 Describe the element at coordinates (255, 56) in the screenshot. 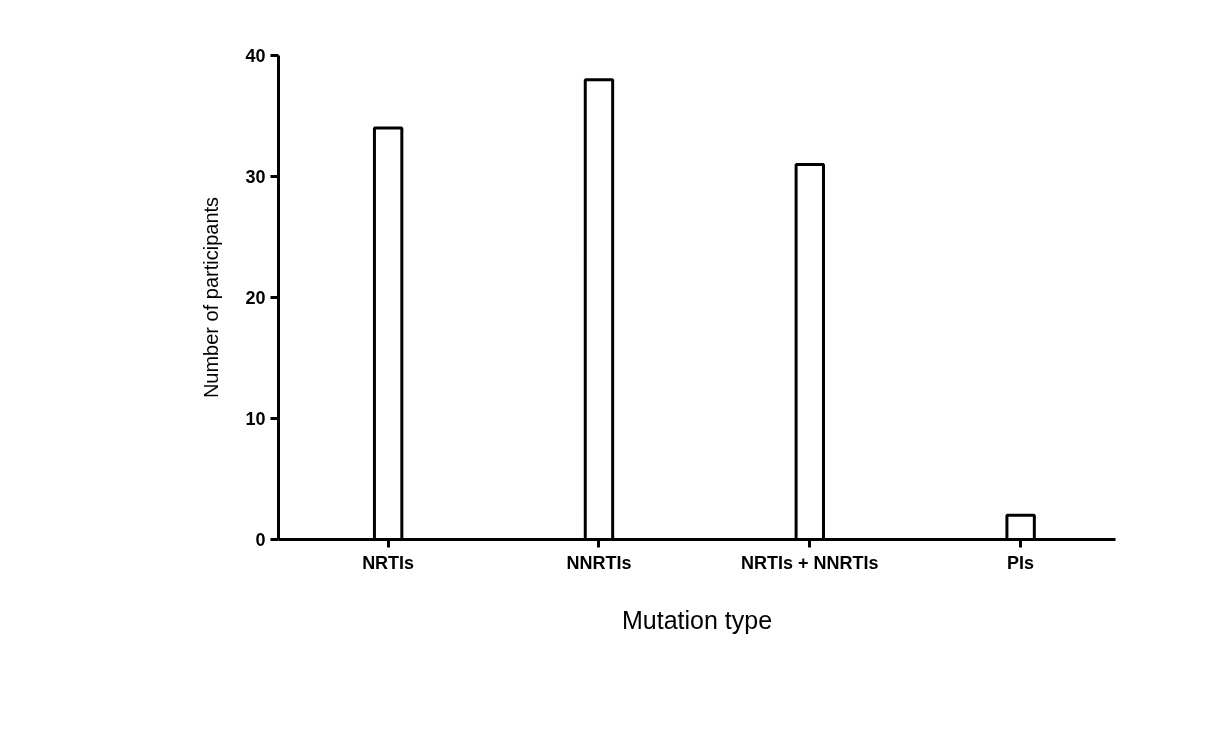

I see `y-tick-label: 40` at that location.